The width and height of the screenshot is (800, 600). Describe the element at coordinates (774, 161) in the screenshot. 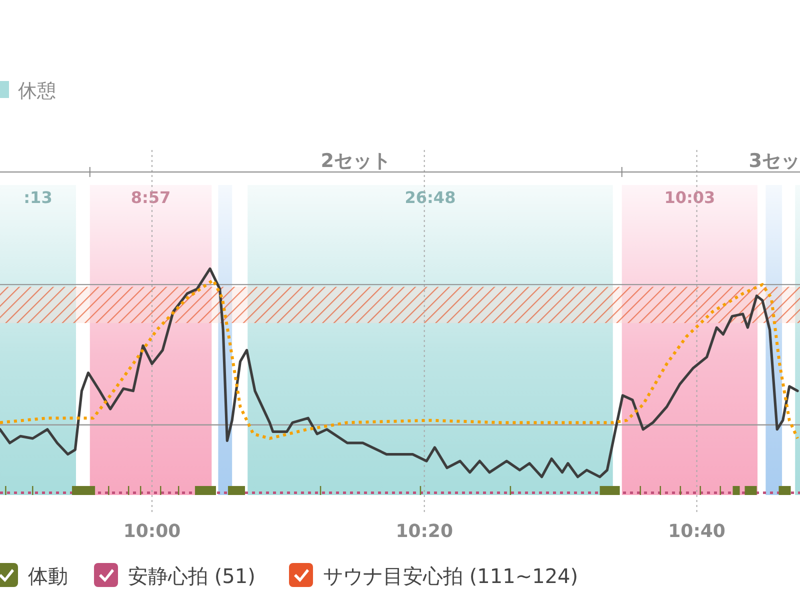

I see `text: 3セッ` at that location.